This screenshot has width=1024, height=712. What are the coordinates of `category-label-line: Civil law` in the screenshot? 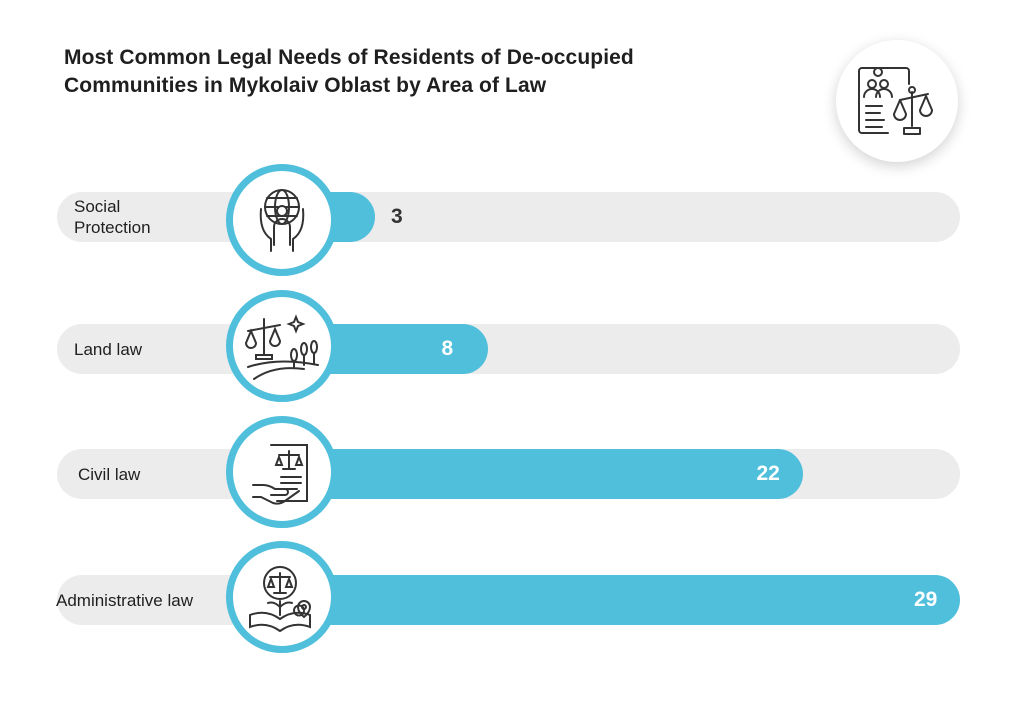 It's located at (109, 474).